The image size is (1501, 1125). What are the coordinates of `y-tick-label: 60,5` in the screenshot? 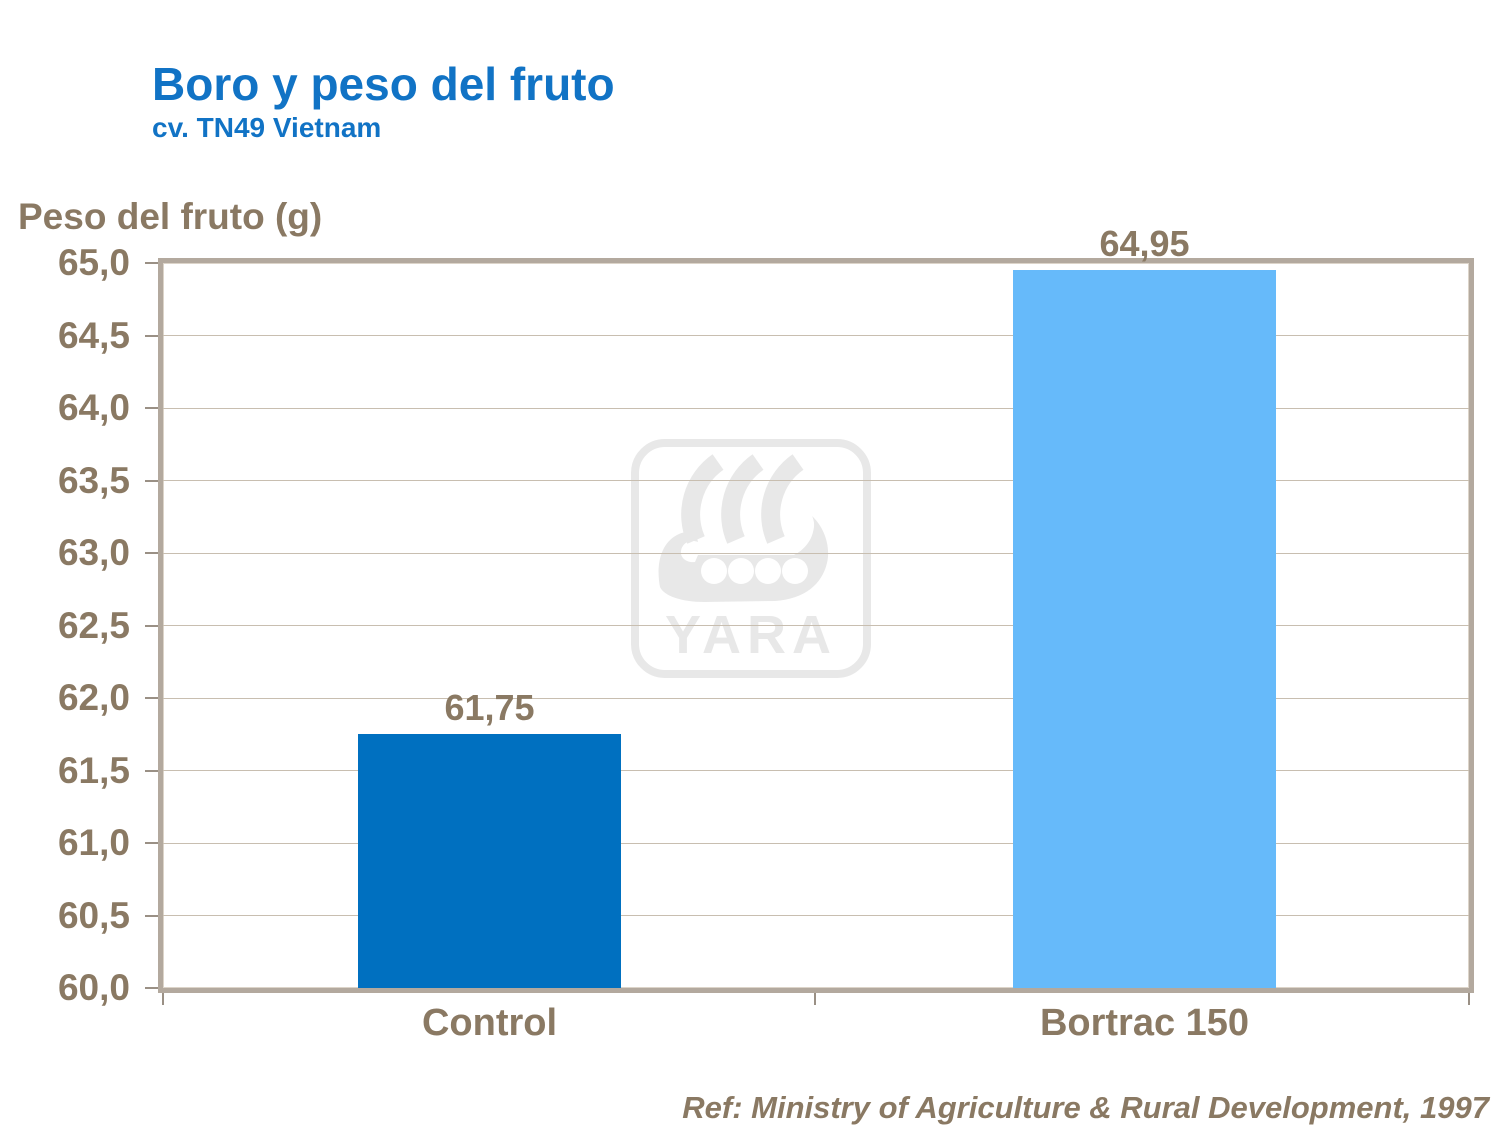 It's located at (93, 915).